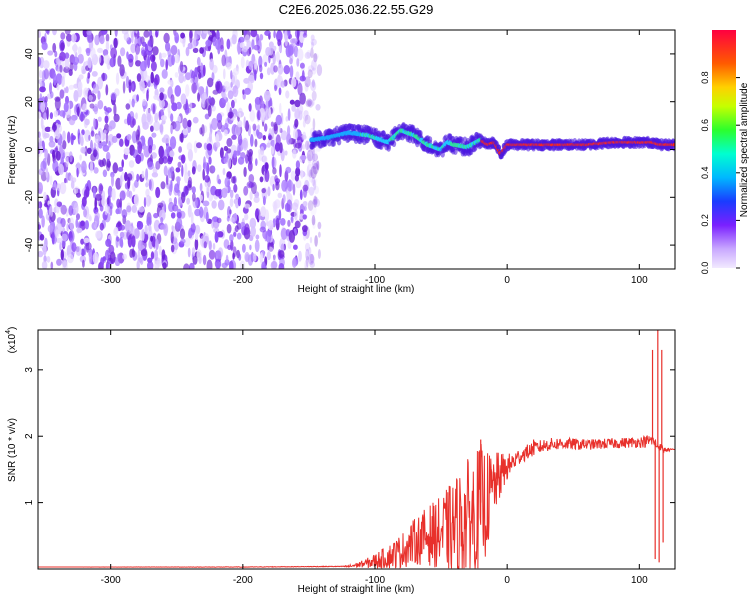  I want to click on y-multiplier: (x104), so click(11, 340).